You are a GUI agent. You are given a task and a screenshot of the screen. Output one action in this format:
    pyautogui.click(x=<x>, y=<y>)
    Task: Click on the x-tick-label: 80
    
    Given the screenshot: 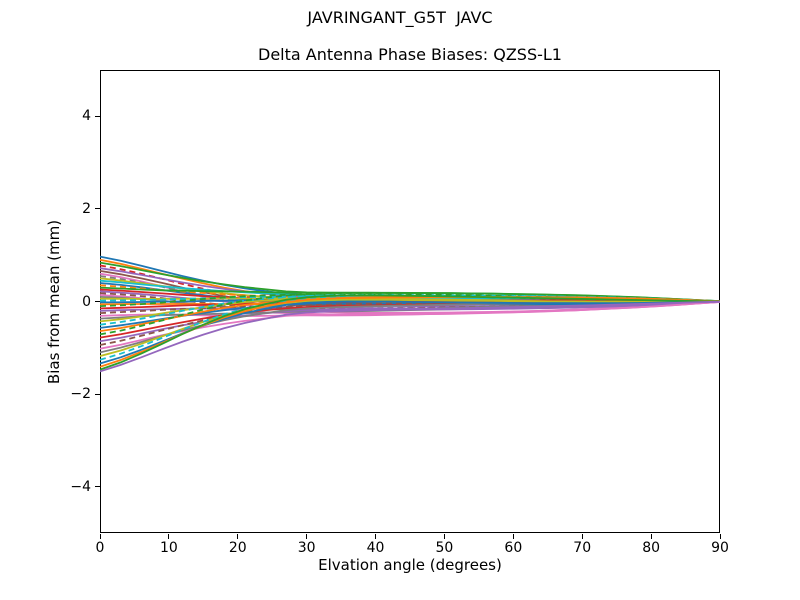 What is the action you would take?
    pyautogui.click(x=651, y=548)
    